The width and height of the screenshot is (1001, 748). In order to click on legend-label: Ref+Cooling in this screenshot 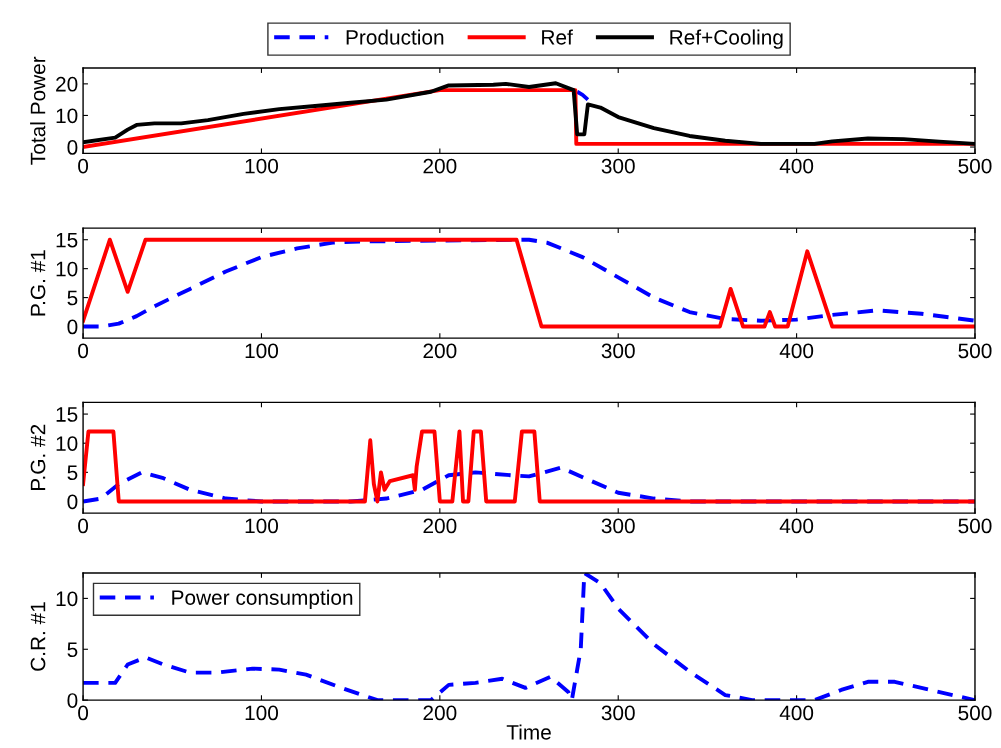, I will do `click(726, 39)`.